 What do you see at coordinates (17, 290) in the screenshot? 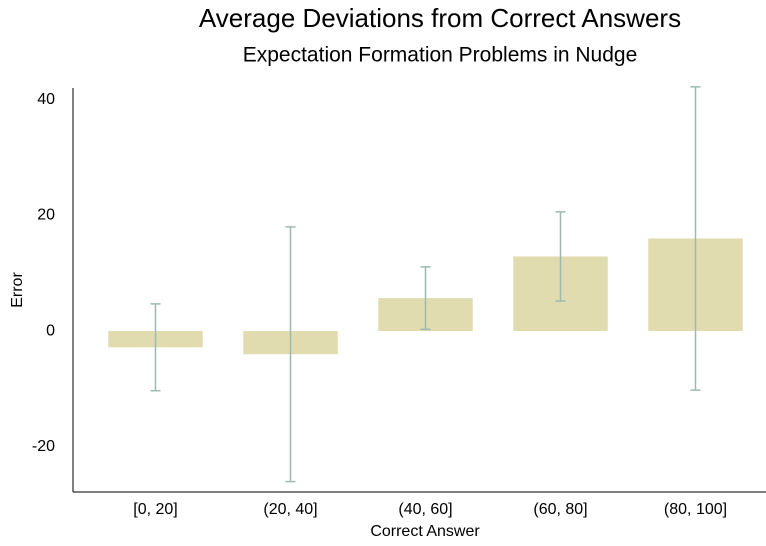
I see `y-axis-title: Error` at bounding box center [17, 290].